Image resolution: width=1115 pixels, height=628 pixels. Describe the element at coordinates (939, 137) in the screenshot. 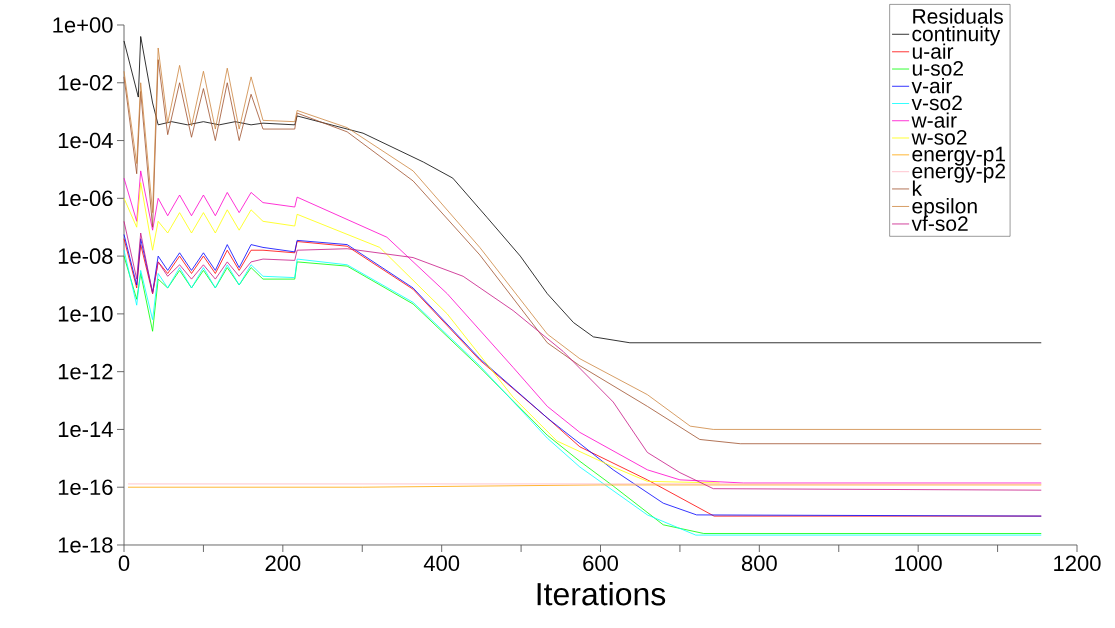

I see `legend-label: w-so2` at that location.